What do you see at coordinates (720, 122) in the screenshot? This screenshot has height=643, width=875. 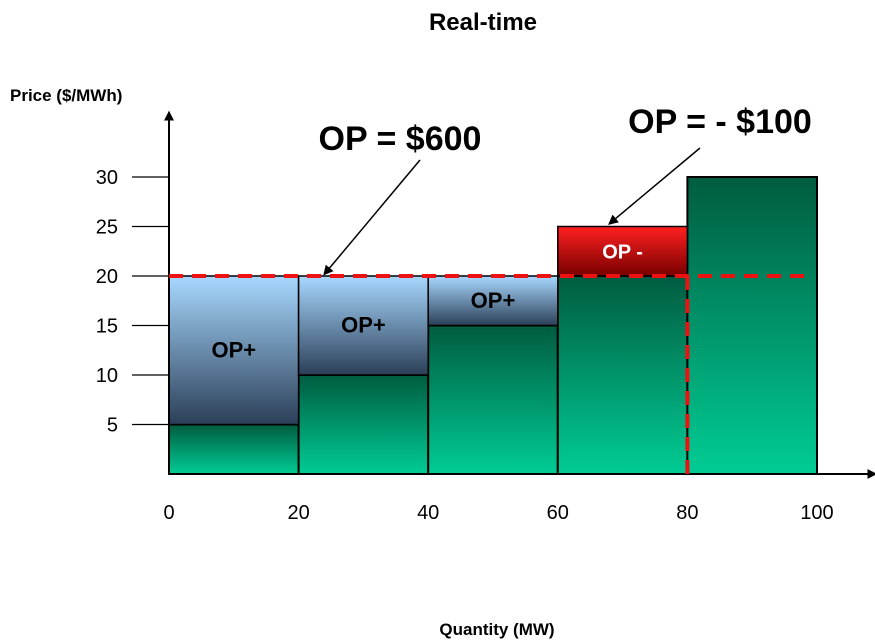 I see `annotation-op-minus-100: OP = - $100` at bounding box center [720, 122].